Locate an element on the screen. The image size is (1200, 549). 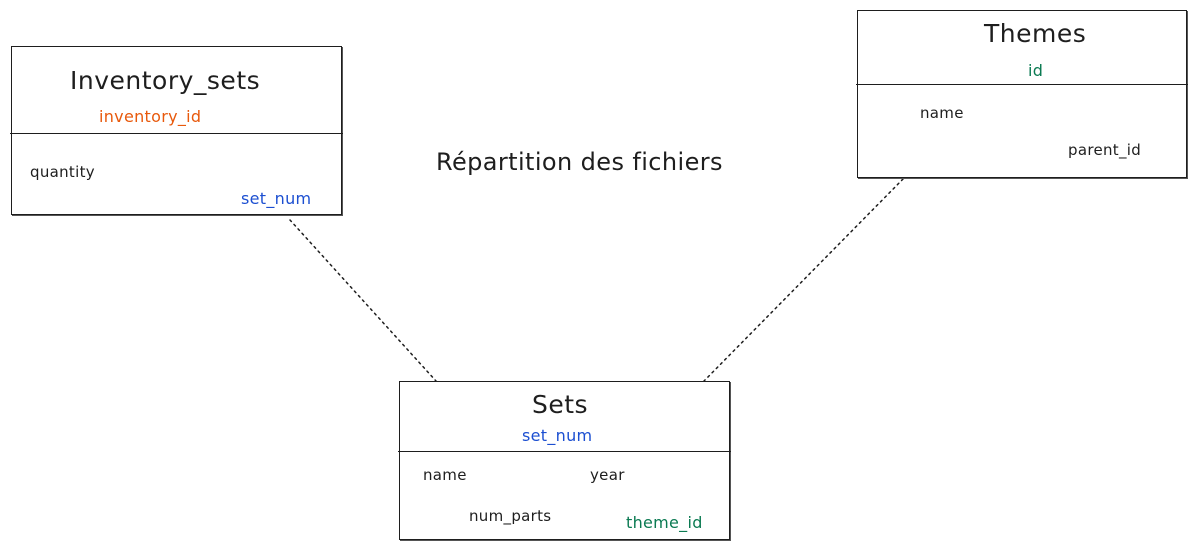
entity-themes: Themes id name parent_id is located at coordinates (1022, 94).